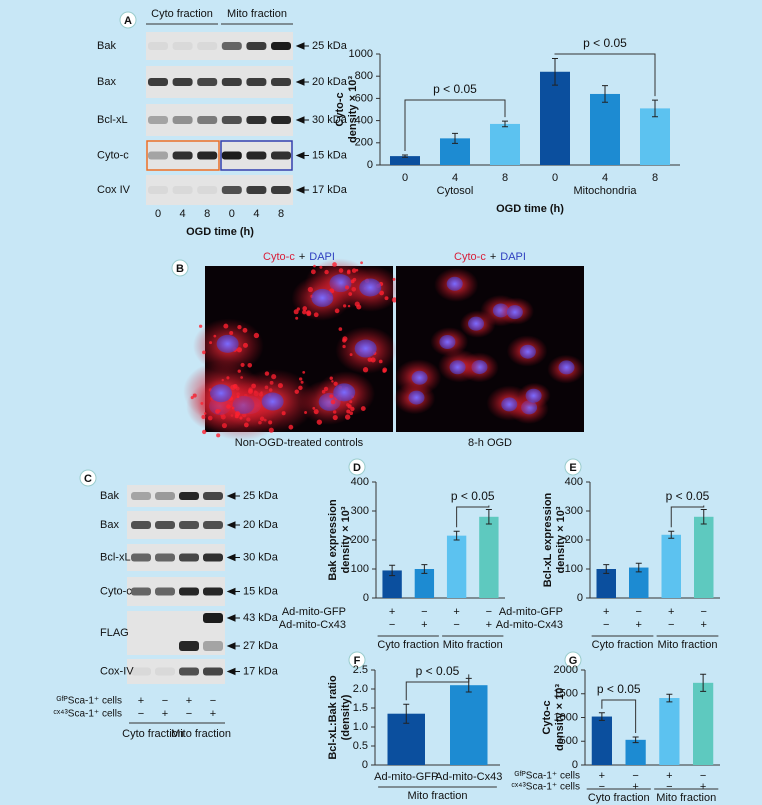  I want to click on y-tick-label: 2.0, so click(360, 689).